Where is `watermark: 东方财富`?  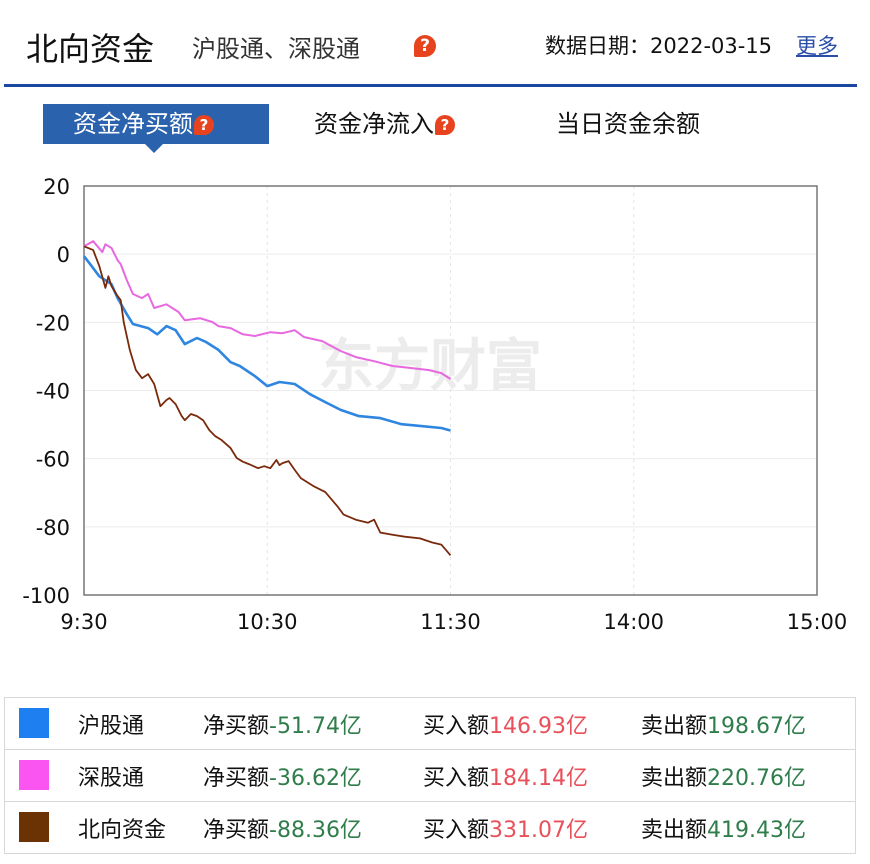
watermark: 东方财富 is located at coordinates (430, 366).